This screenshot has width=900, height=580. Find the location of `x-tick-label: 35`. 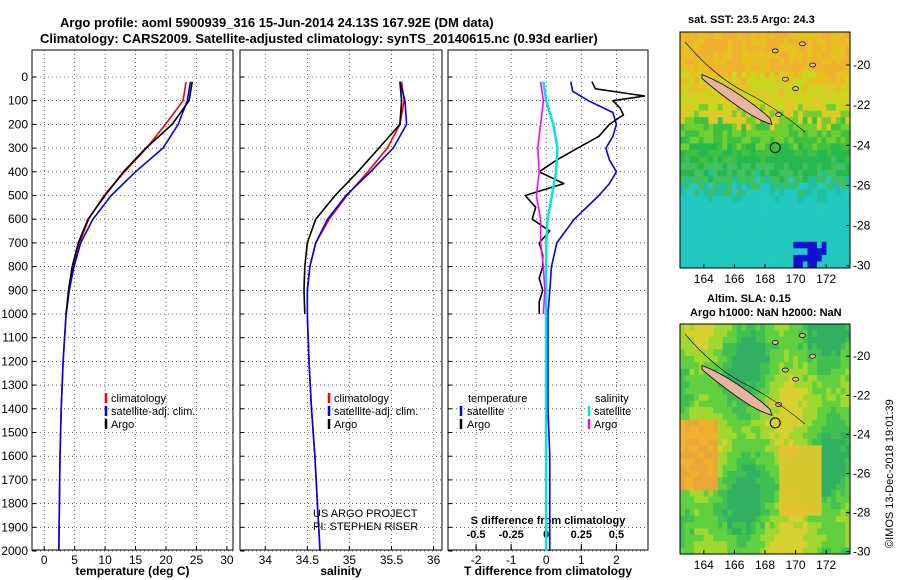

x-tick-label: 35 is located at coordinates (350, 560).